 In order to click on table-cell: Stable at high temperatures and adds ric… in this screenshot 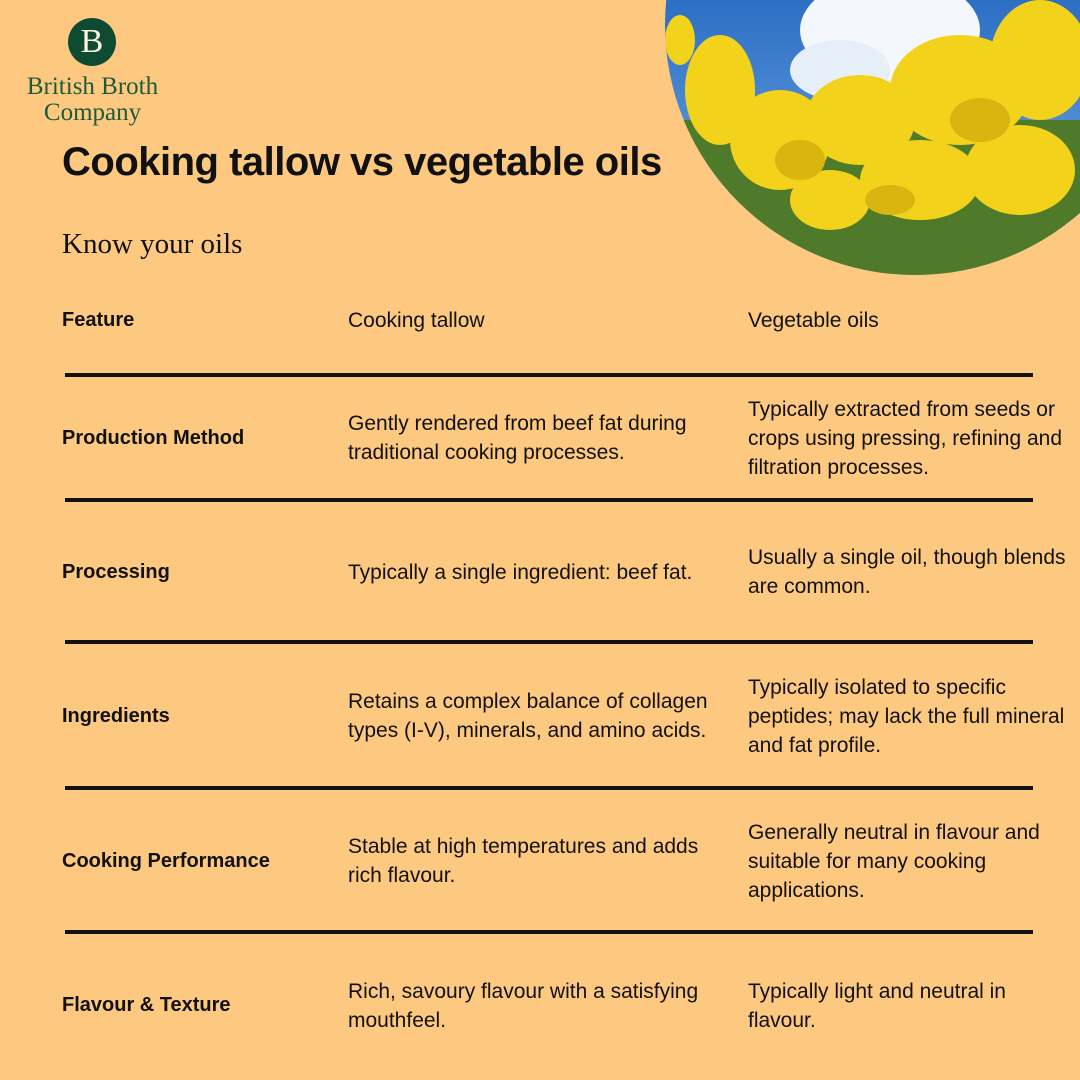, I will do `click(523, 861)`.